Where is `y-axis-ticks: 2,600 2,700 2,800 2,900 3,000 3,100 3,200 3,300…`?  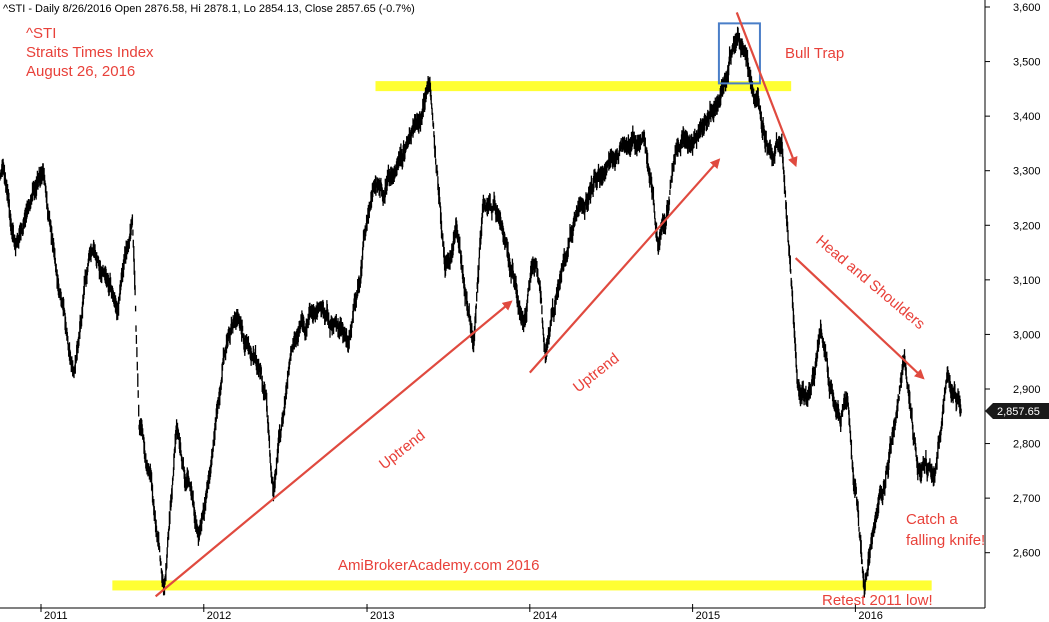 y-axis-ticks: 2,600 2,700 2,800 2,900 3,000 3,100 3,200 3,300… is located at coordinates (1013, 281).